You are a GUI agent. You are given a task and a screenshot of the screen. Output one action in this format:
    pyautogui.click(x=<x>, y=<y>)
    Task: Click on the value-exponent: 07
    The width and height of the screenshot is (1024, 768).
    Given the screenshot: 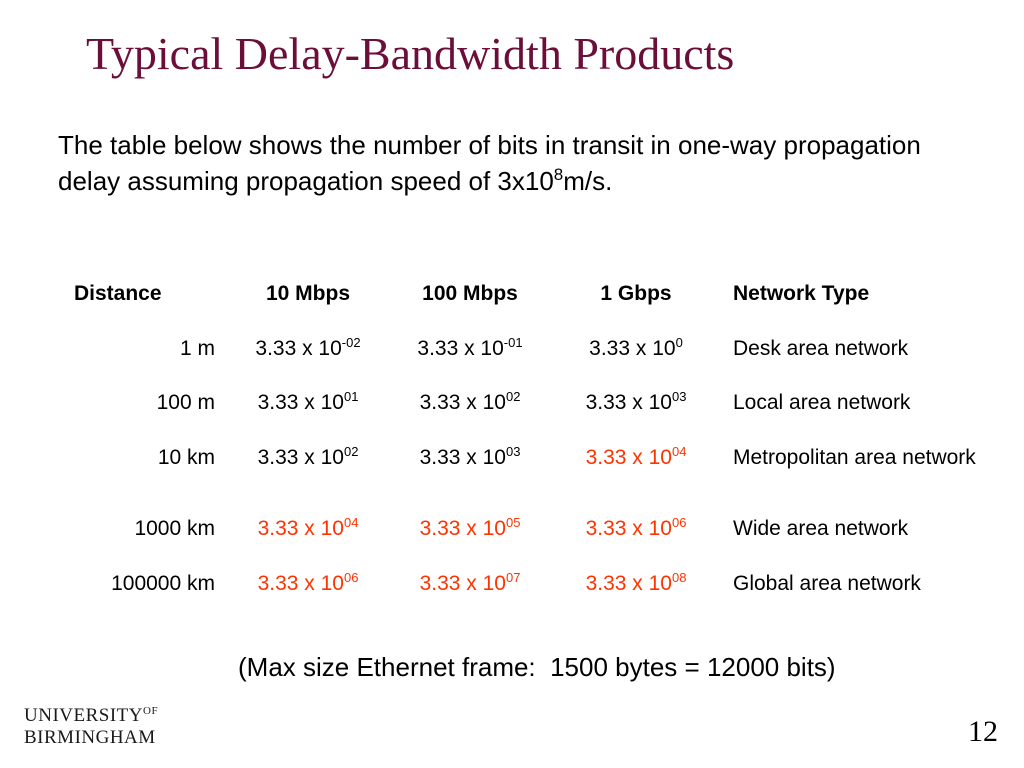 What is the action you would take?
    pyautogui.click(x=513, y=577)
    